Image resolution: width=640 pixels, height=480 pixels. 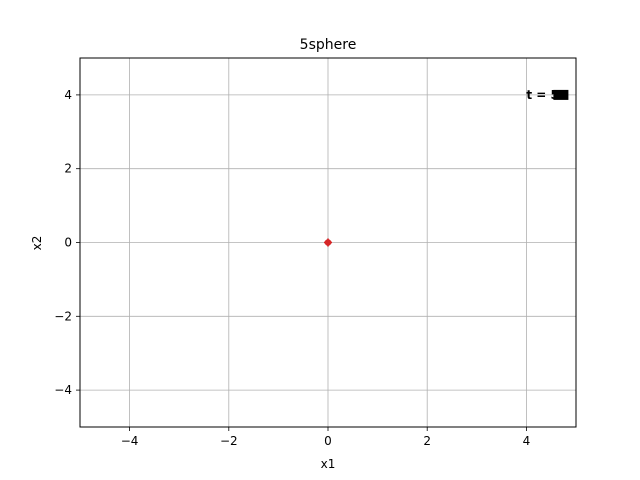 I want to click on chart-title: 5sphere, so click(x=328, y=45).